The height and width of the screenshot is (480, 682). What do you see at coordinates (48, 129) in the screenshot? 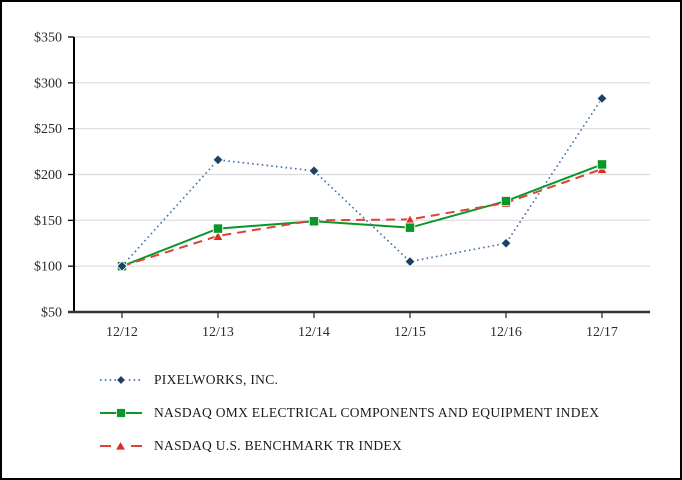
I see `y-tick-label: $250` at bounding box center [48, 129].